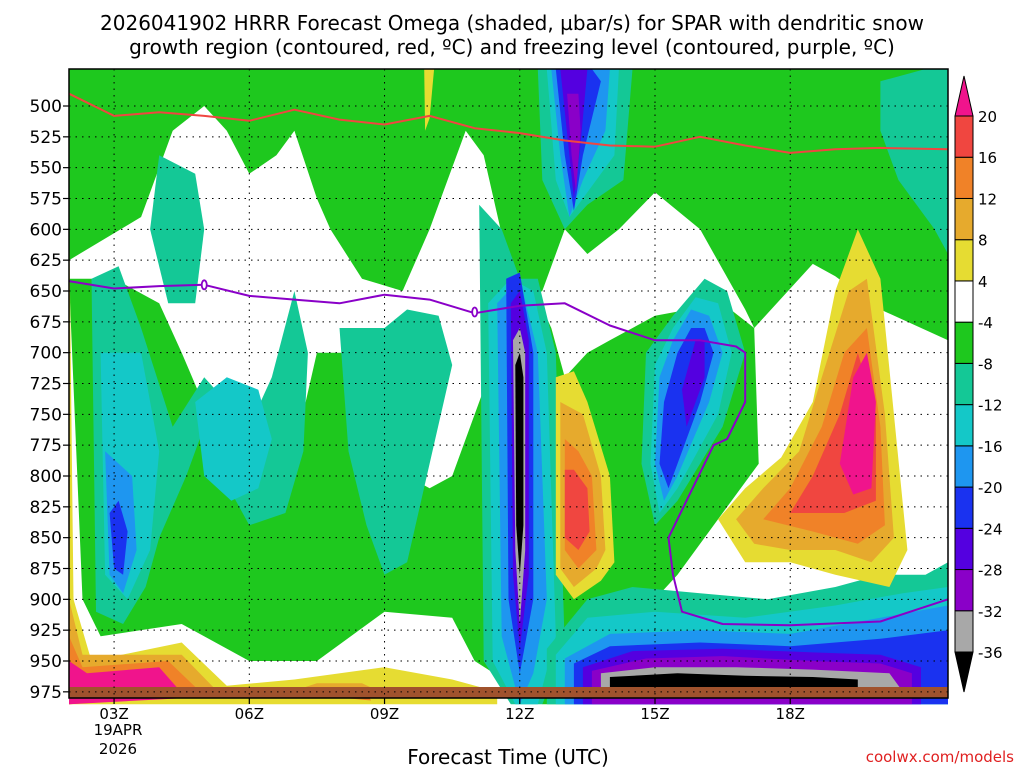  What do you see at coordinates (983, 241) in the screenshot?
I see `colorbar-label-10: 8` at bounding box center [983, 241].